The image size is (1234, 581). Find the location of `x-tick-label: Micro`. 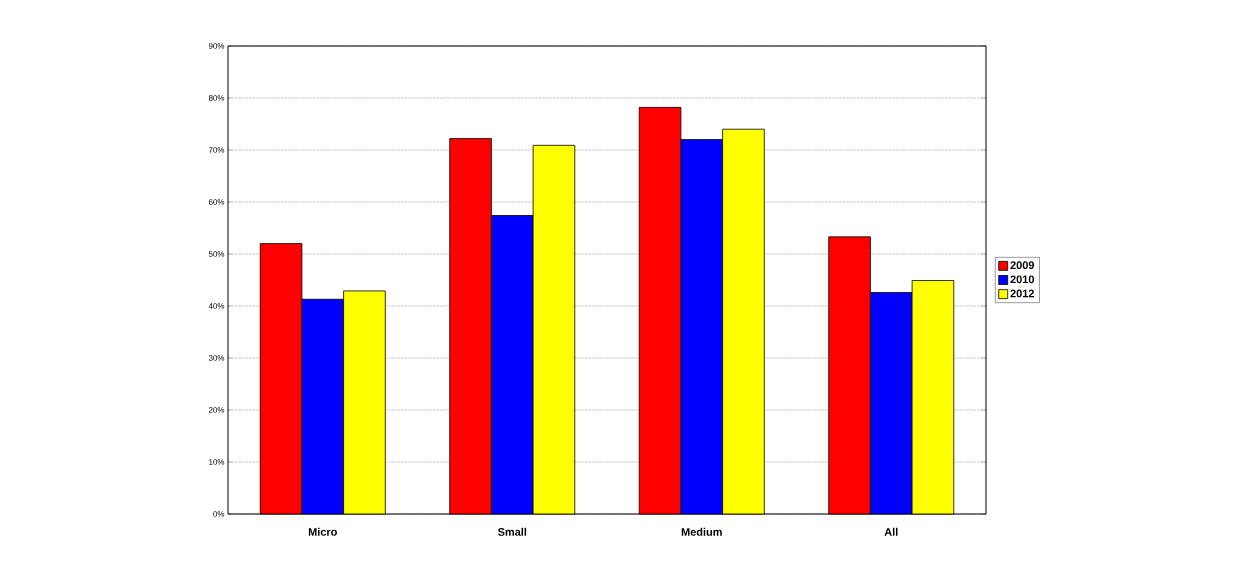

x-tick-label: Micro is located at coordinates (322, 531).